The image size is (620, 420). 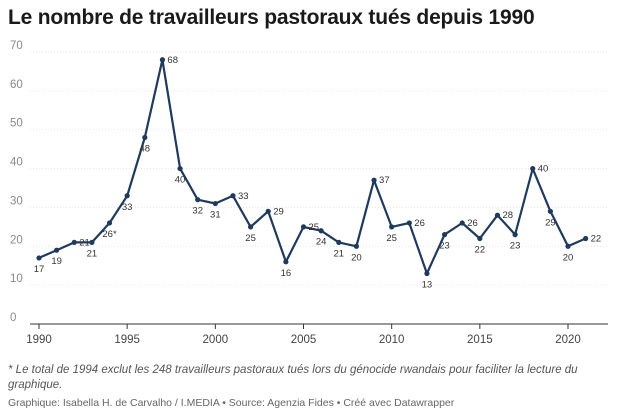 What do you see at coordinates (215, 215) in the screenshot?
I see `data-label: 31` at bounding box center [215, 215].